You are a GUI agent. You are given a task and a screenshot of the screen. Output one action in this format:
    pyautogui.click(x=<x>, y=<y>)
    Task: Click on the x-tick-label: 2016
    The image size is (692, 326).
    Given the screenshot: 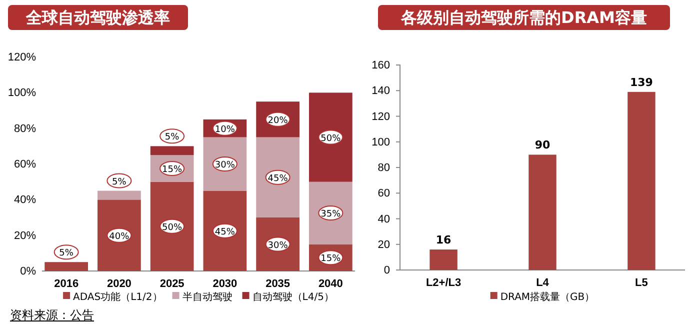 What is the action you would take?
    pyautogui.click(x=66, y=284)
    